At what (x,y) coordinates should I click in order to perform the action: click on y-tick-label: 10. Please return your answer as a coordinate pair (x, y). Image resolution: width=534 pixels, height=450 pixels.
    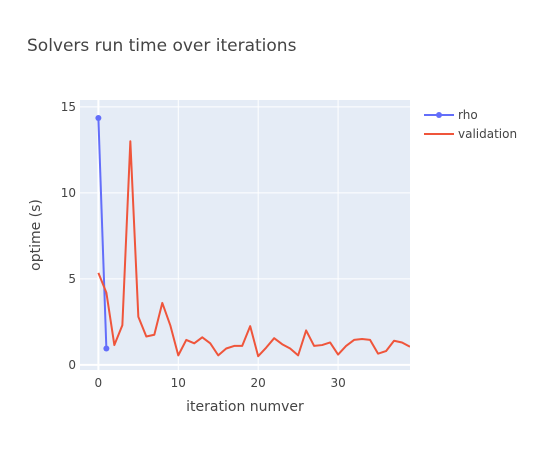
    Looking at the image, I should click on (68, 193).